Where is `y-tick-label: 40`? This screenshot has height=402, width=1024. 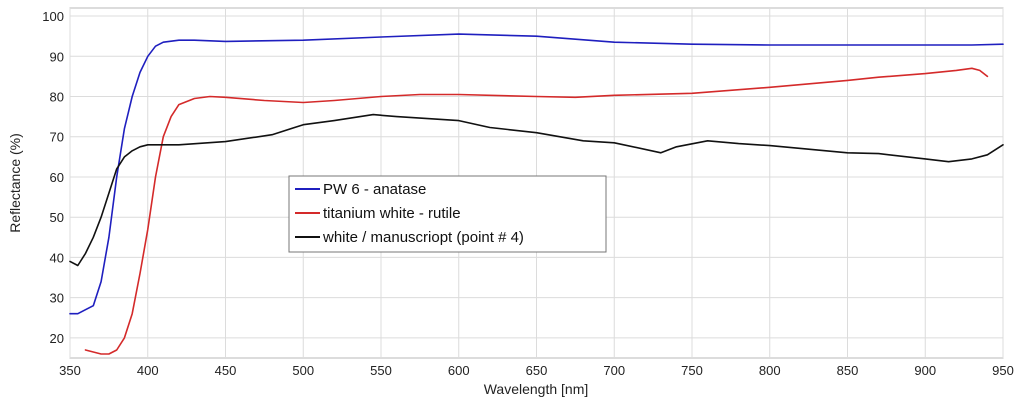 y-tick-label: 40 is located at coordinates (57, 257).